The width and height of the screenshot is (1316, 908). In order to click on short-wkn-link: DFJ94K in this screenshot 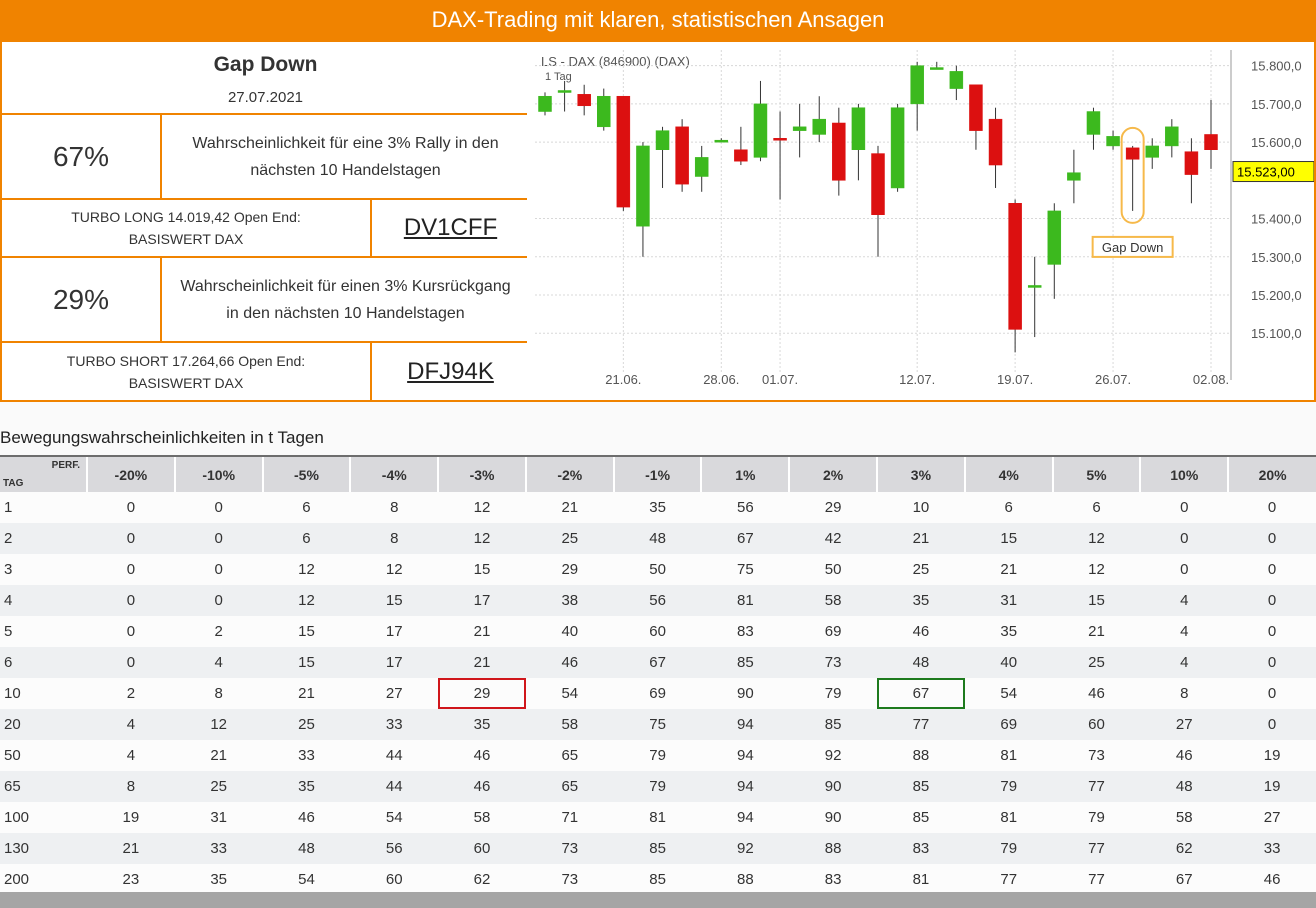, I will do `click(450, 371)`.